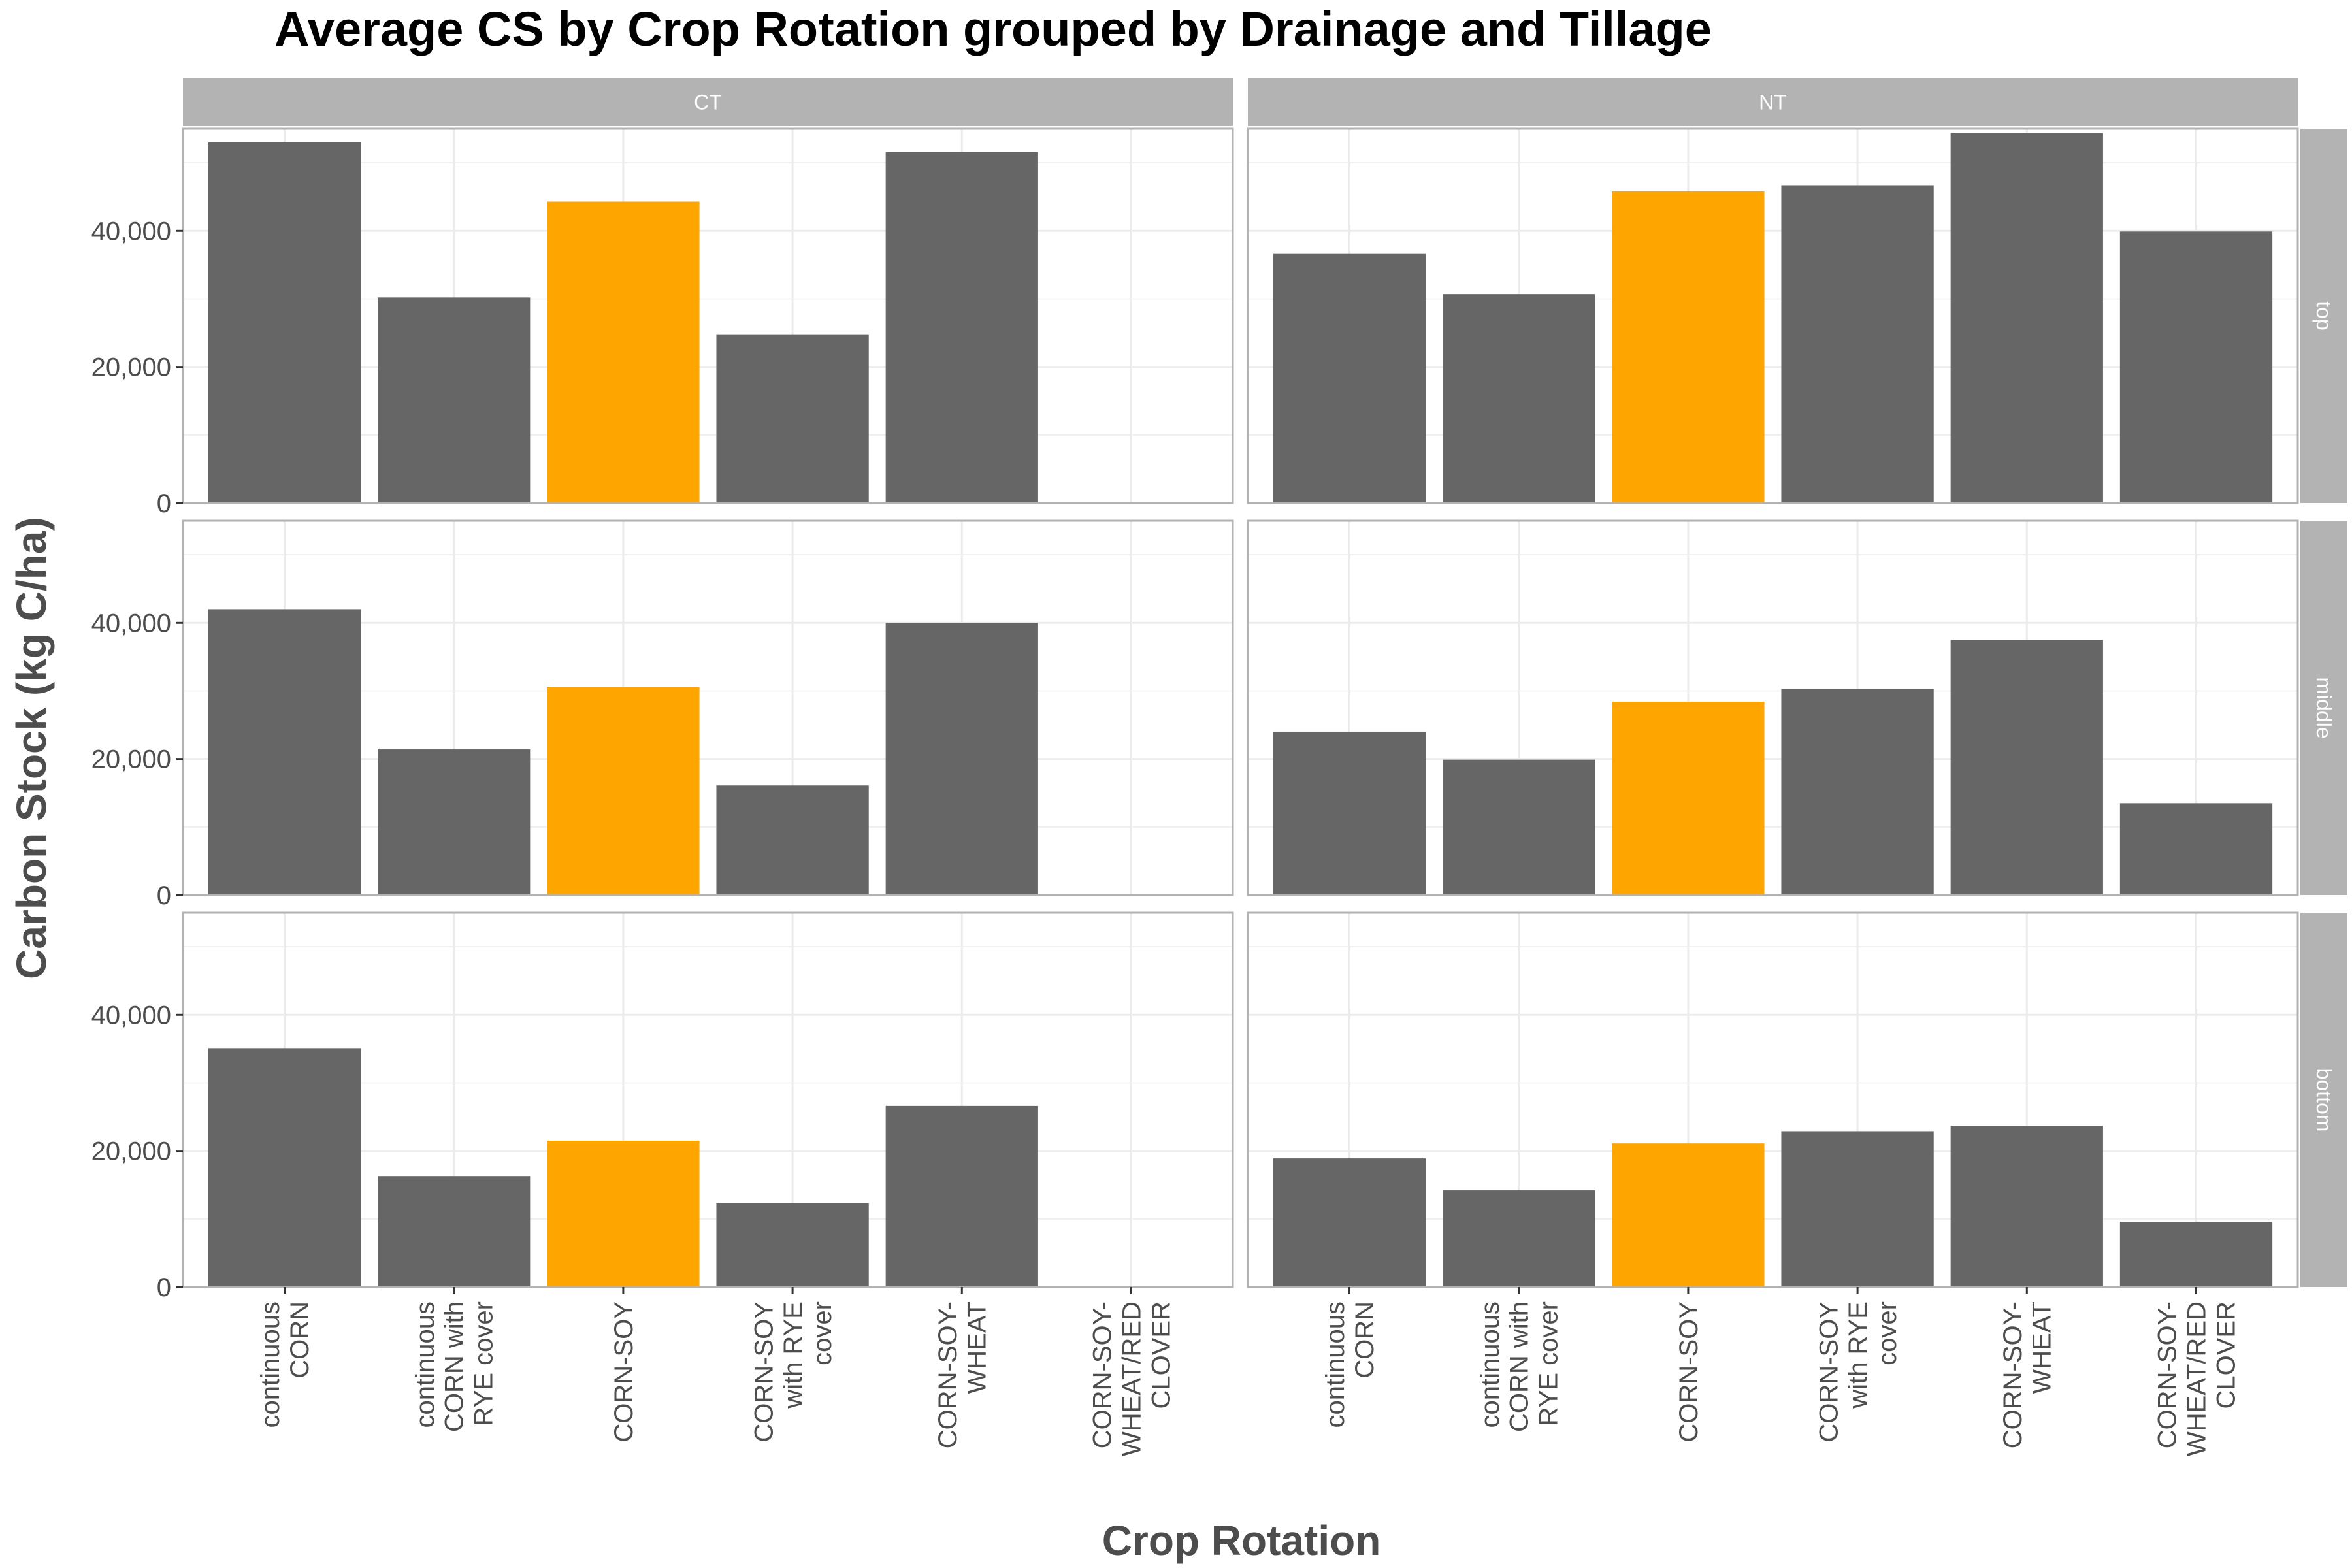 The image size is (2352, 1568). What do you see at coordinates (454, 400) in the screenshot?
I see `bar-ct-top-continuous-corn-with-rye-cover` at bounding box center [454, 400].